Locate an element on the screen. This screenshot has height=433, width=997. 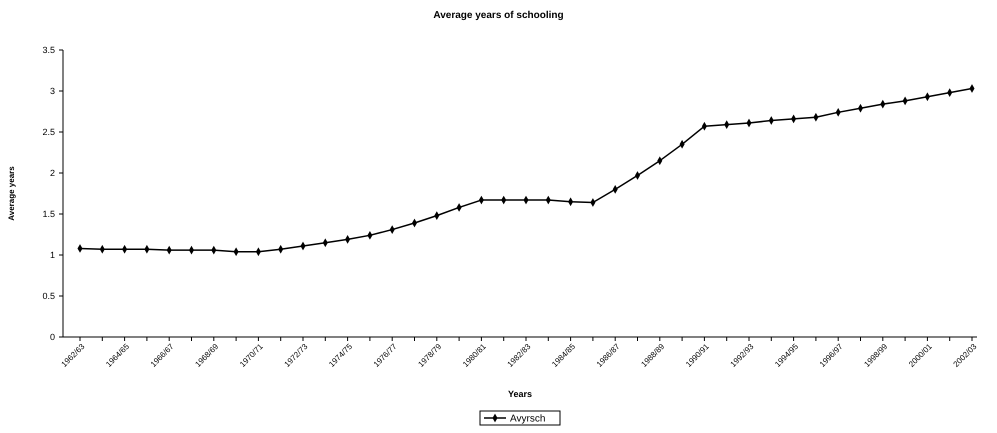
y-tick-label: 1.5 is located at coordinates (48, 214).